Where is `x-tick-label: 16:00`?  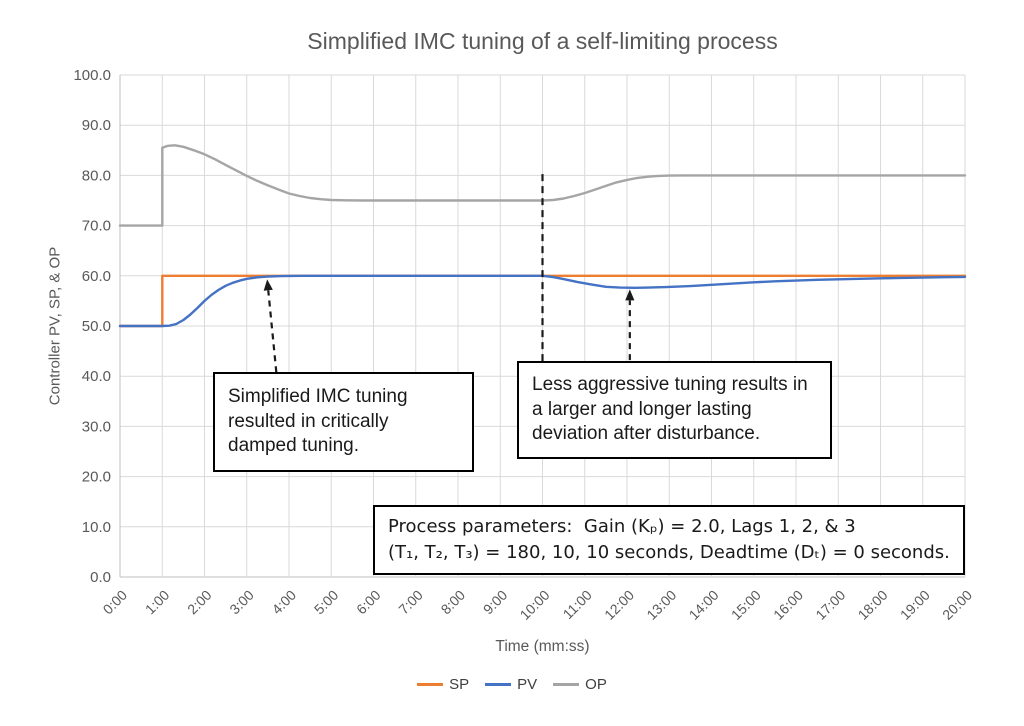 x-tick-label: 16:00 is located at coordinates (788, 605).